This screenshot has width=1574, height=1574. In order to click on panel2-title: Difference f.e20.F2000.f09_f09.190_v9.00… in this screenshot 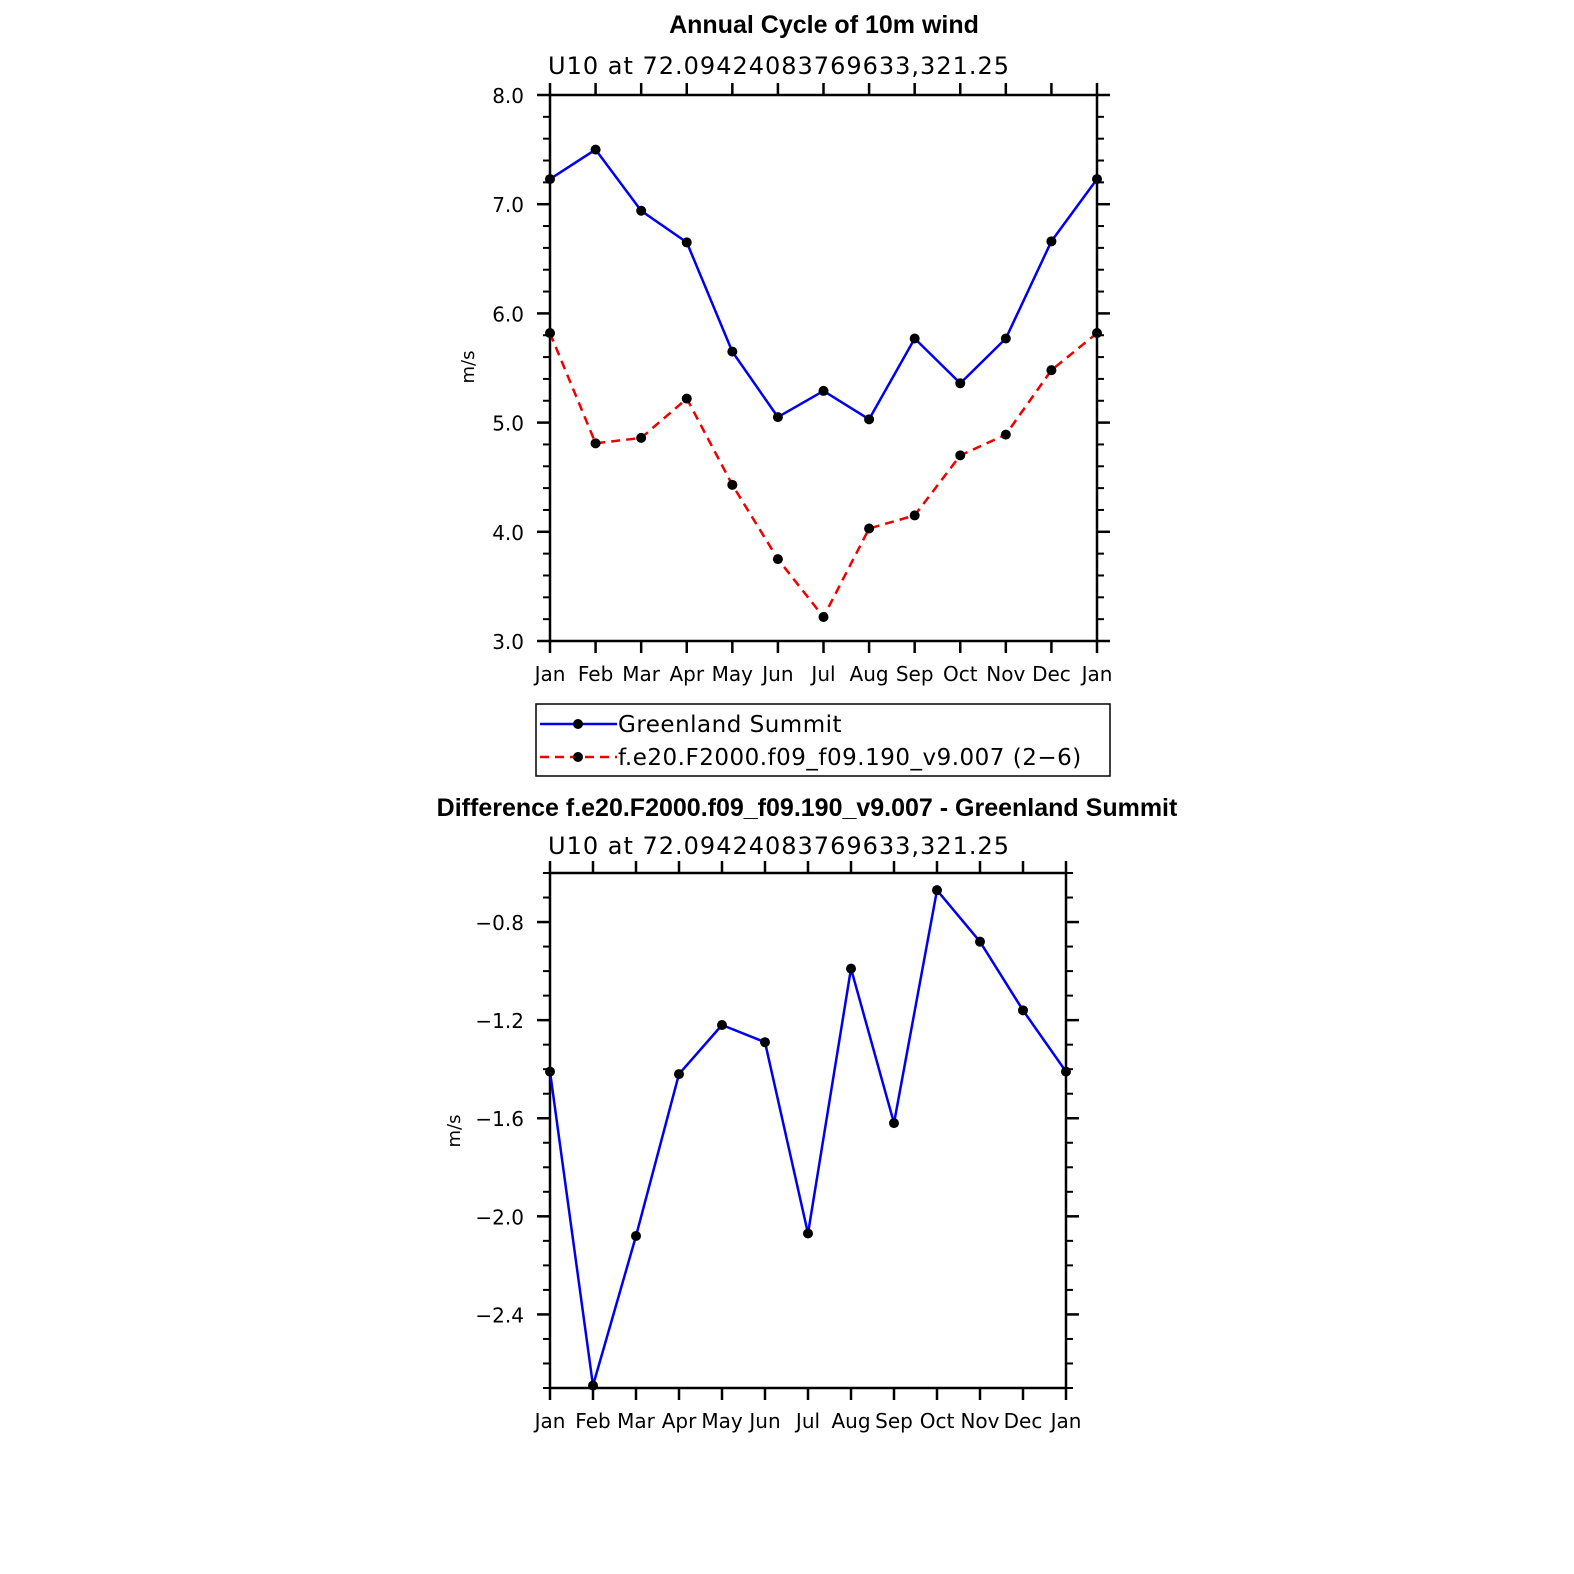, I will do `click(807, 808)`.